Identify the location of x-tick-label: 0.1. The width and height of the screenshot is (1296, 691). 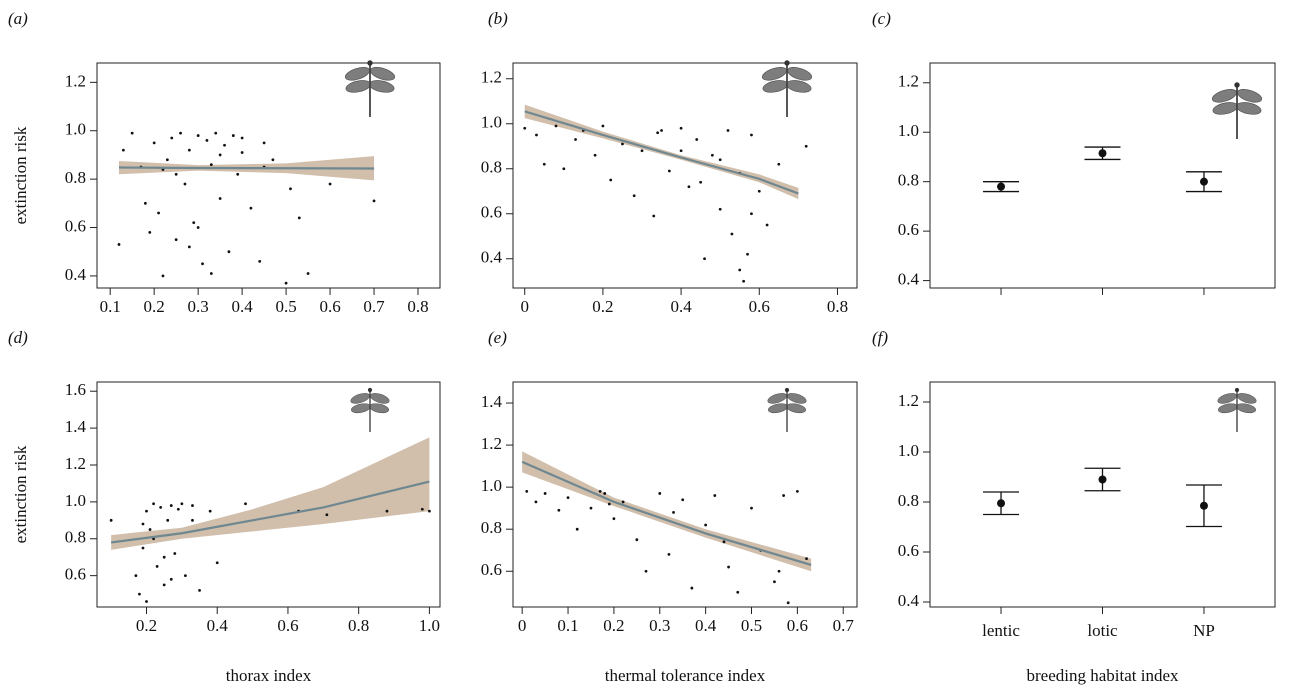
(110, 306).